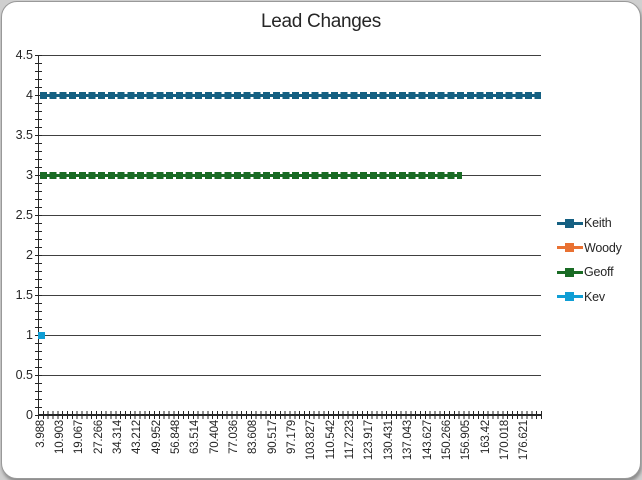 The width and height of the screenshot is (642, 480). Describe the element at coordinates (524, 440) in the screenshot. I see `x-tick-label: 176.621` at that location.